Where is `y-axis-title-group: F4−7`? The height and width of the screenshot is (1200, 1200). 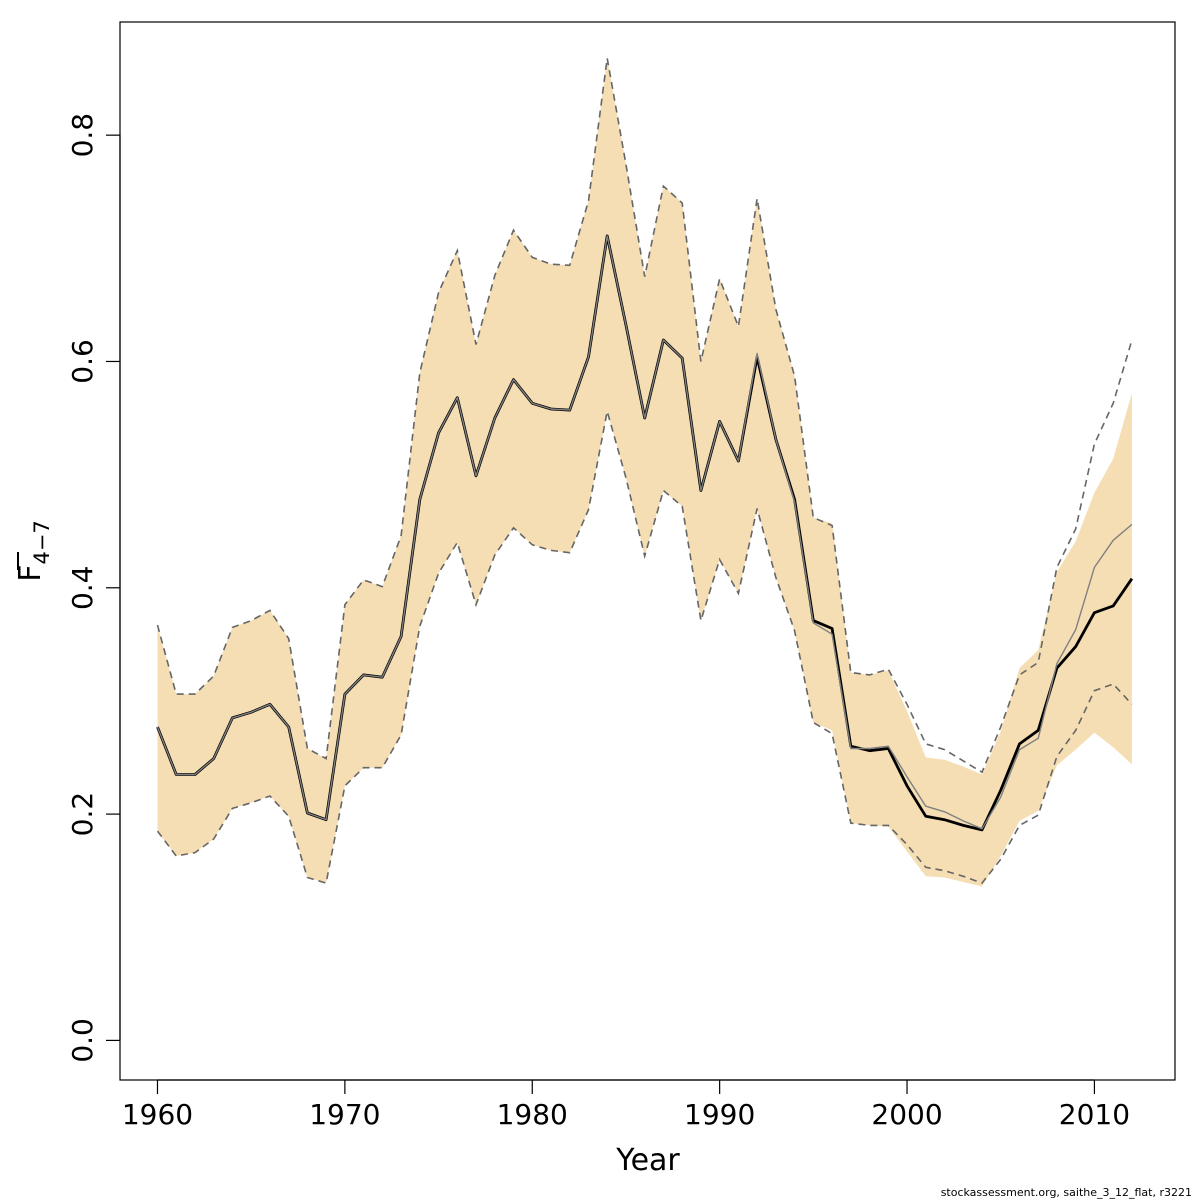
y-axis-title-group: F4−7 is located at coordinates (33, 551).